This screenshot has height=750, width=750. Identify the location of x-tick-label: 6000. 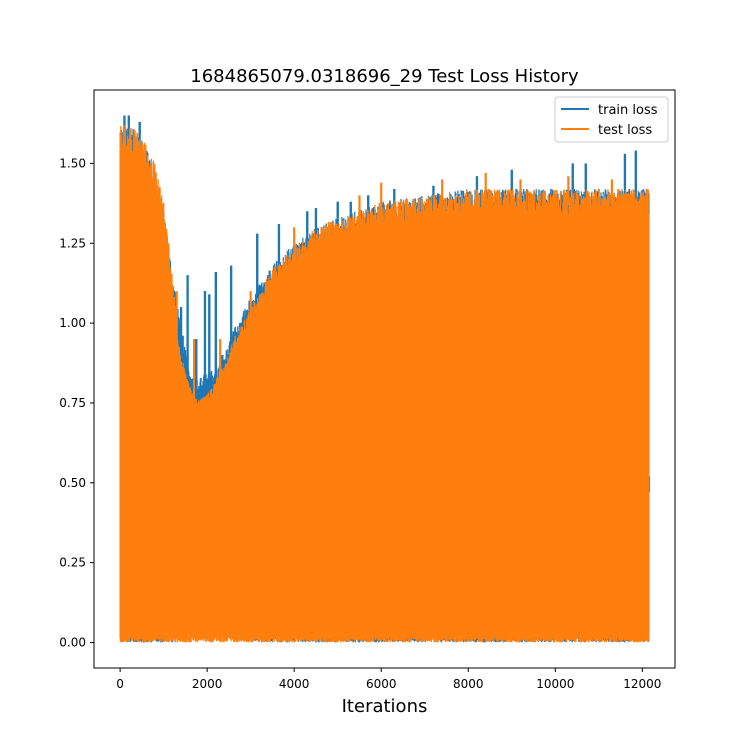
(381, 684).